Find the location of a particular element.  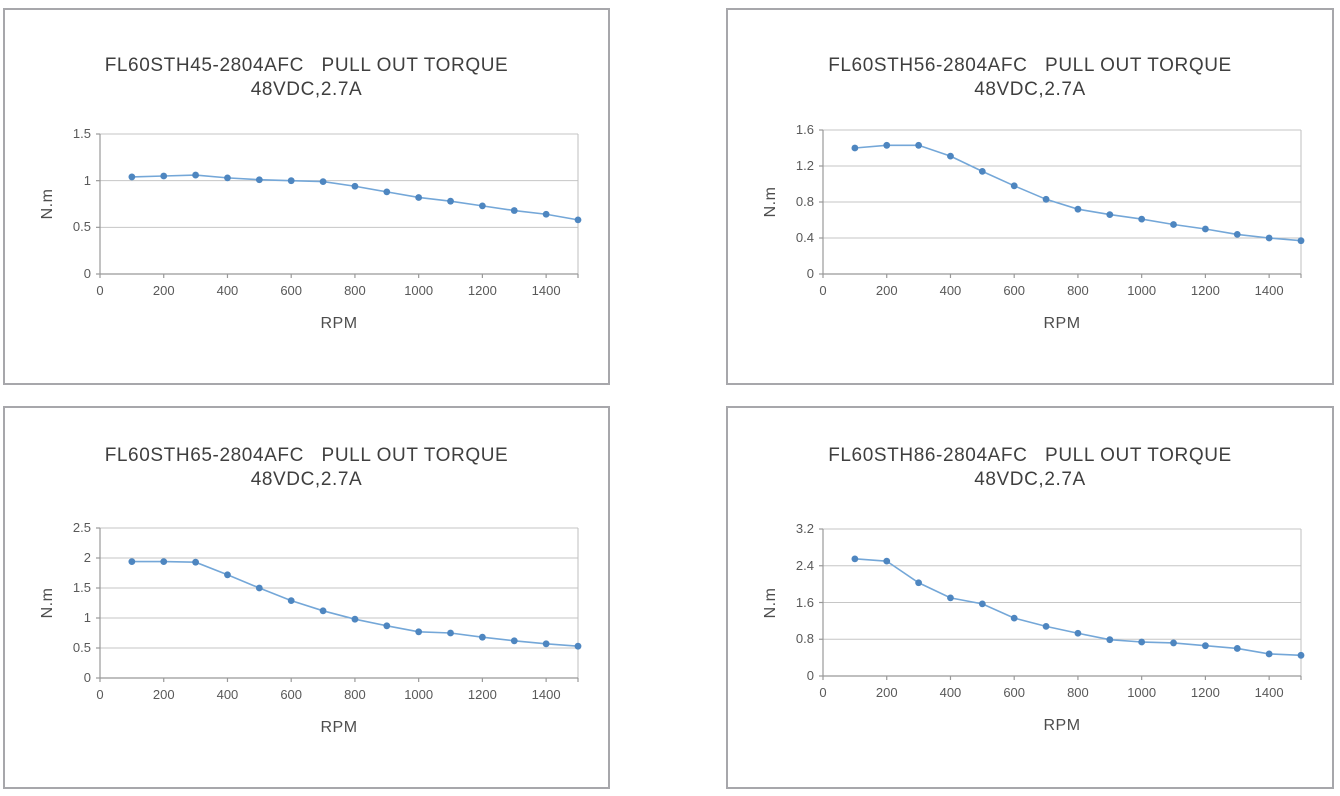

chart-title: FL60STH65-2804AFC PULL OUT TORQUE is located at coordinates (306, 455).